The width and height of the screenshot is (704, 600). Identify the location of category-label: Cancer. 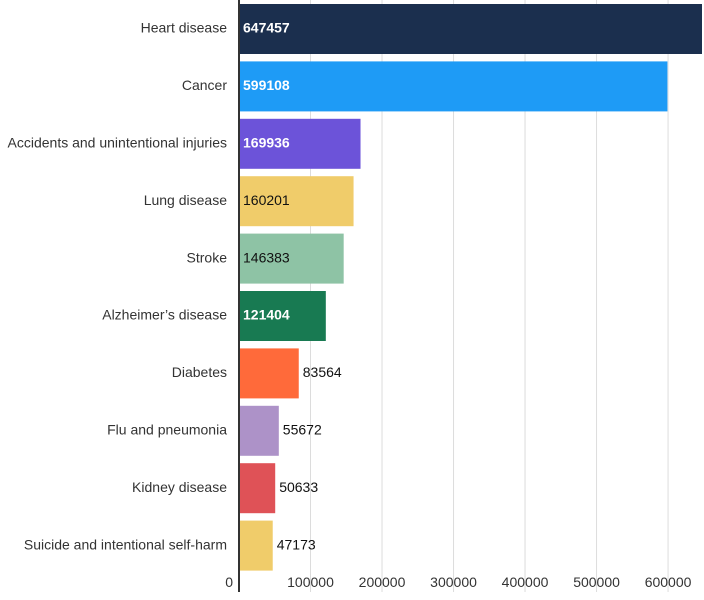
(204, 85).